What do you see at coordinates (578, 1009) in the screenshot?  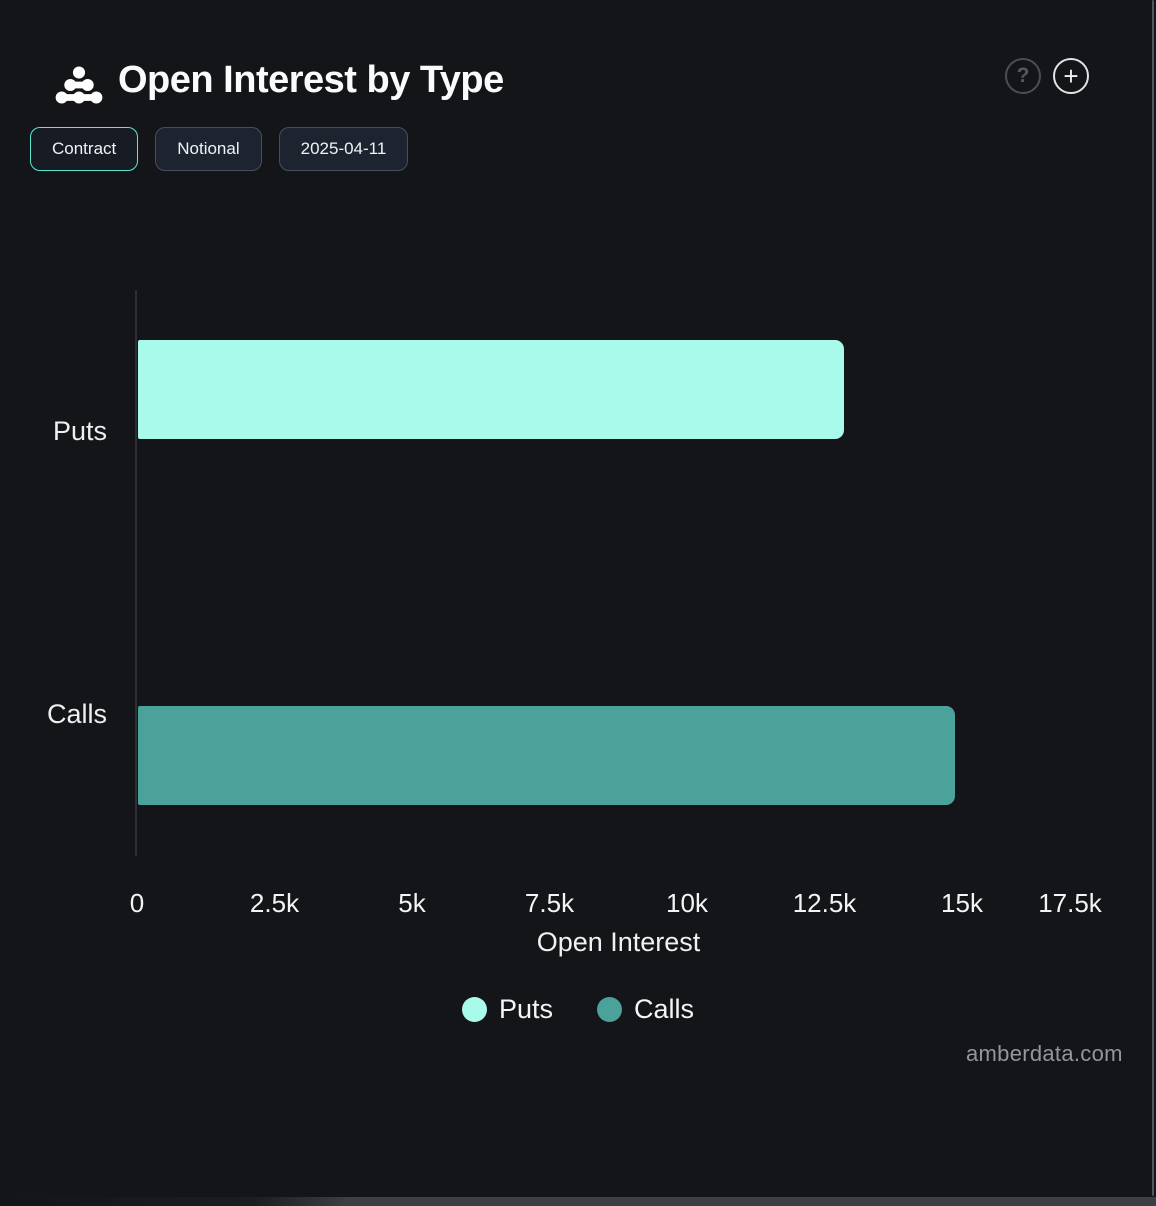 I see `legend: Puts Calls` at bounding box center [578, 1009].